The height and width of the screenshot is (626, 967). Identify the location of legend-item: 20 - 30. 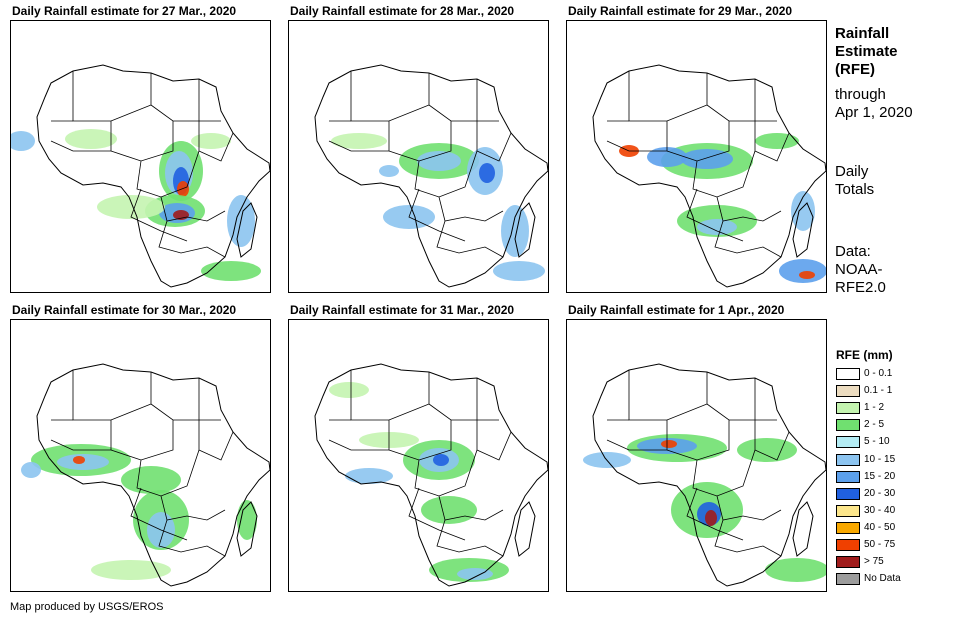
(886, 494).